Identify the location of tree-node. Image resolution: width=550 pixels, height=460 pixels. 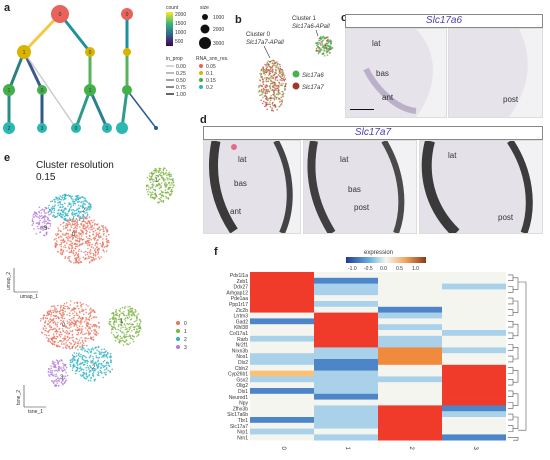
(42, 128).